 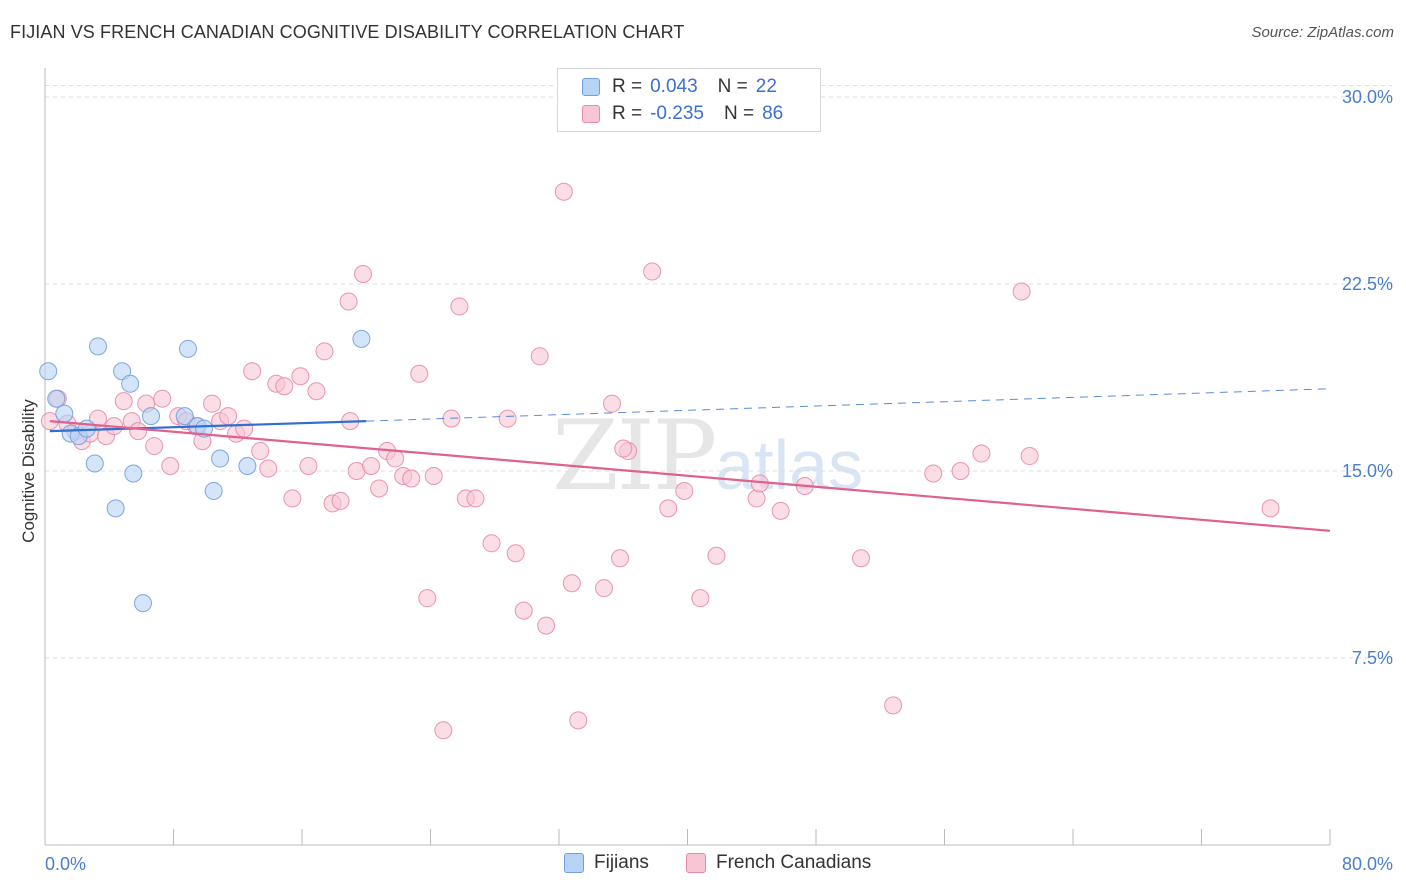 What do you see at coordinates (574, 863) in the screenshot?
I see `fijians-legend-swatch` at bounding box center [574, 863].